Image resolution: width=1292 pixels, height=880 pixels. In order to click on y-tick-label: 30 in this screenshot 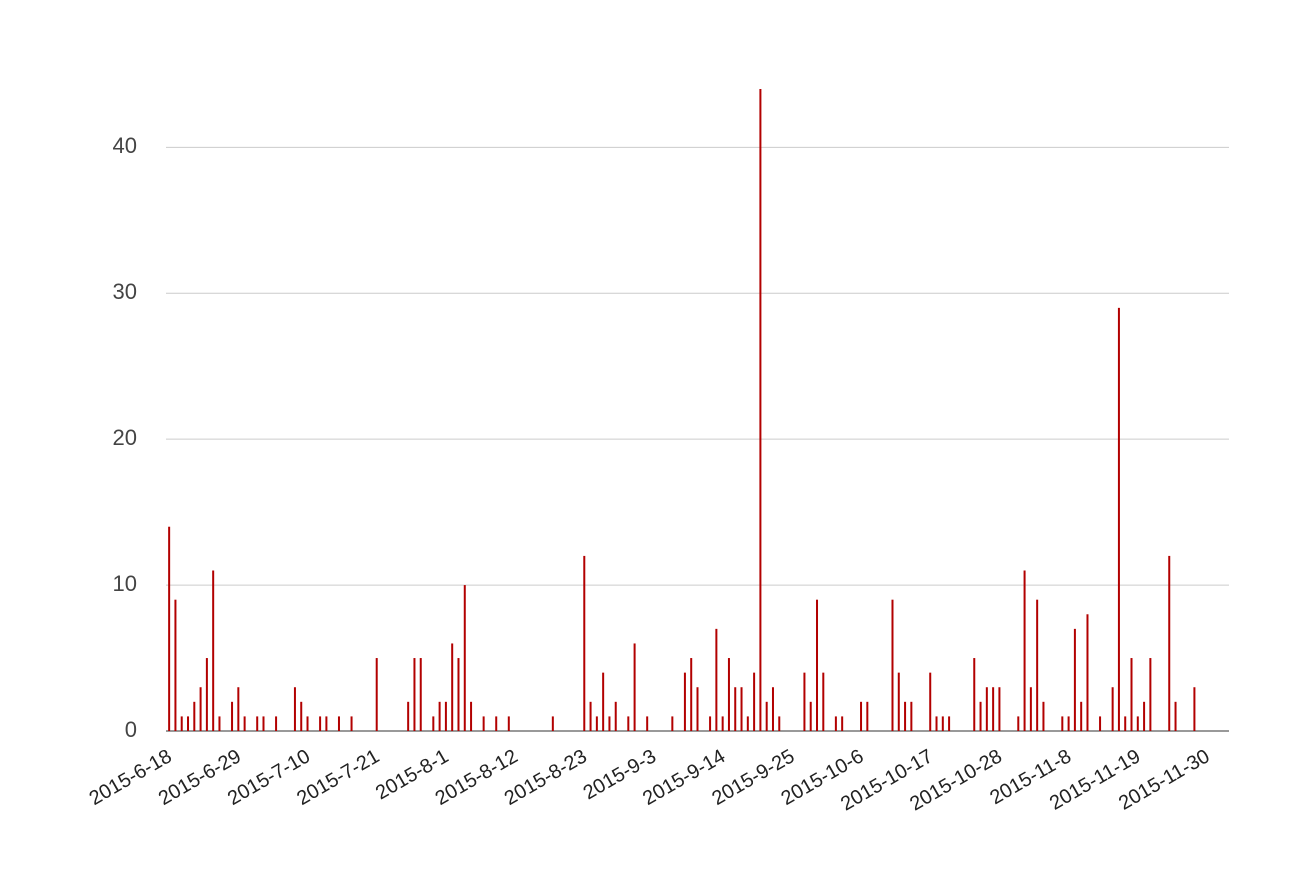, I will do `click(125, 291)`.